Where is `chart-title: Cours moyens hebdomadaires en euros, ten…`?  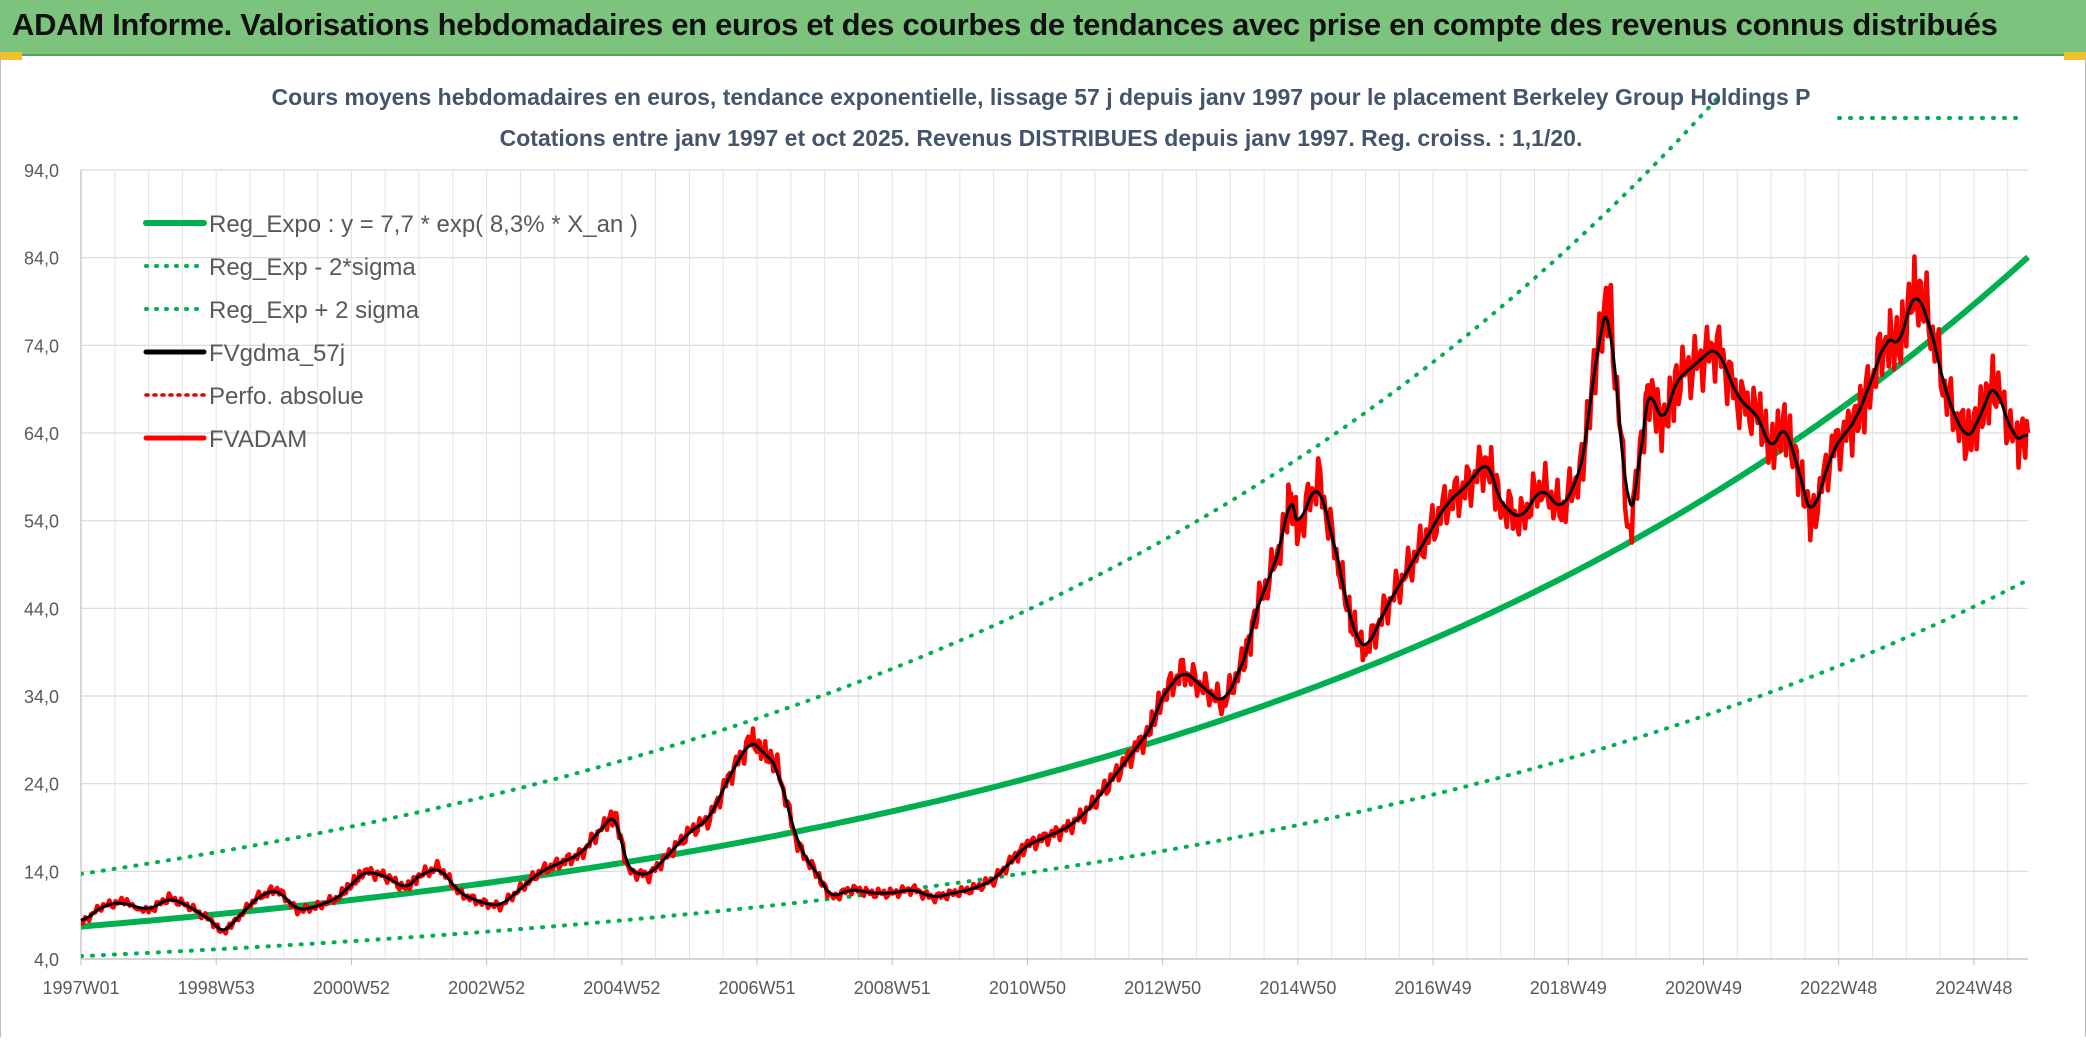
chart-title: Cours moyens hebdomadaires en euros, ten… is located at coordinates (1041, 97).